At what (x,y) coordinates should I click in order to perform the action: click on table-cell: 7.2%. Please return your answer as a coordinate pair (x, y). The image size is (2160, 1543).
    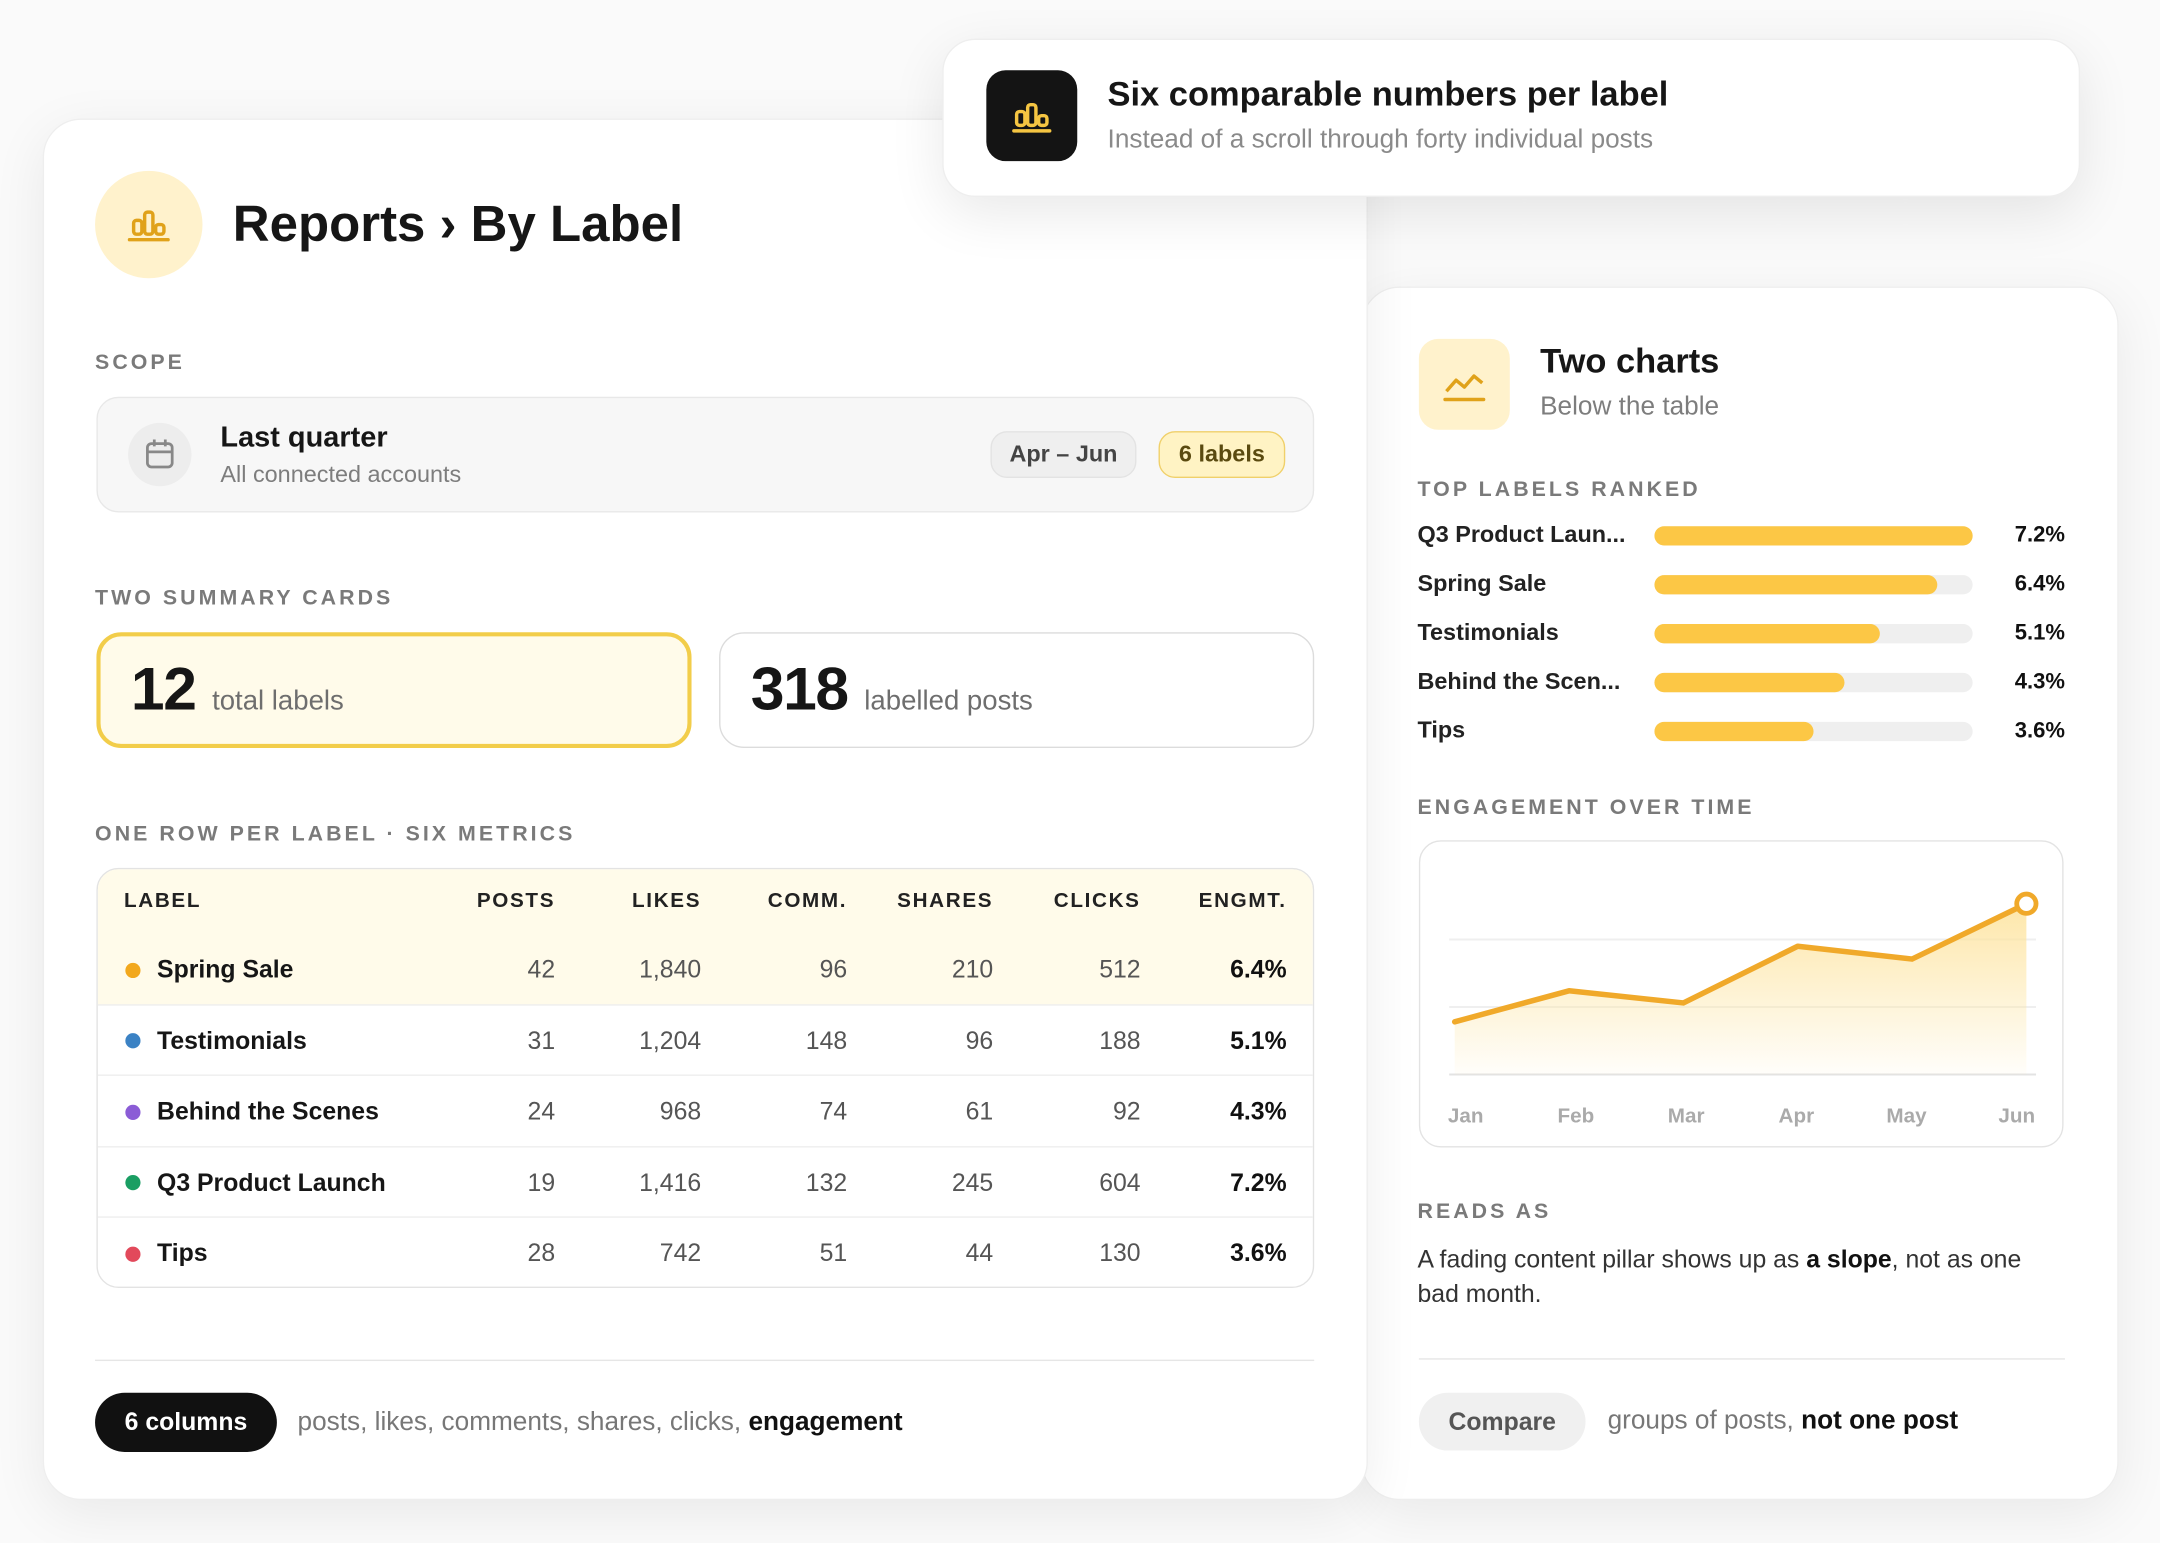
    Looking at the image, I should click on (1258, 1182).